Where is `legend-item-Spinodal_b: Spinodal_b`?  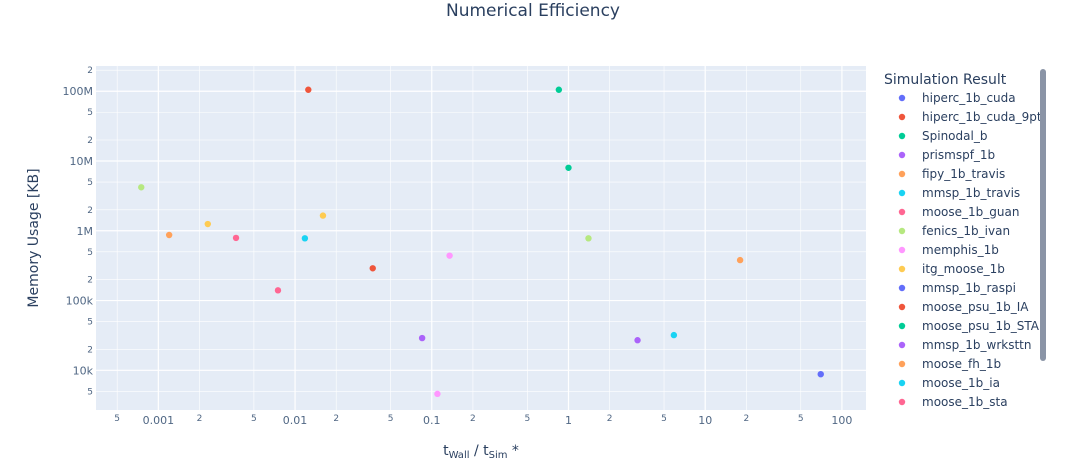
legend-item-Spinodal_b: Spinodal_b is located at coordinates (954, 136).